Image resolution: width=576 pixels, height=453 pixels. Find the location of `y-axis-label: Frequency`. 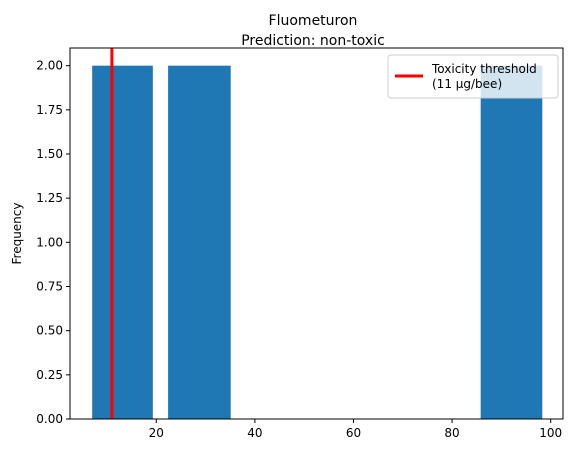

y-axis-label: Frequency is located at coordinates (17, 234).